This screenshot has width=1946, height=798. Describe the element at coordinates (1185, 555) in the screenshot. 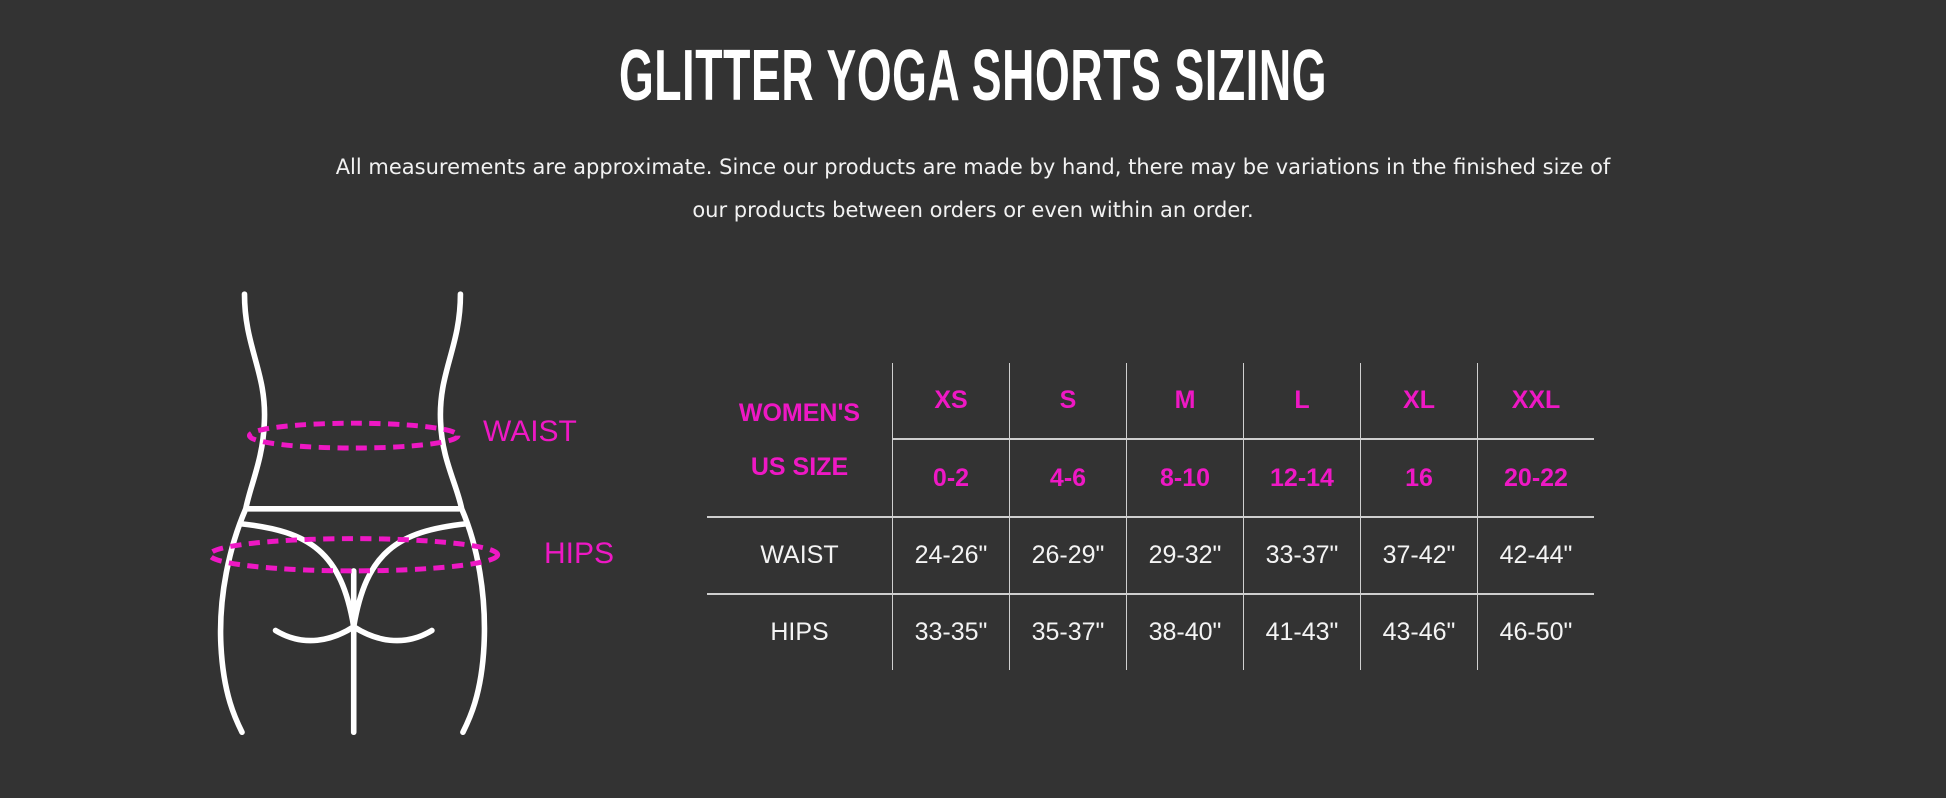

I see `cell: 29-32"` at that location.